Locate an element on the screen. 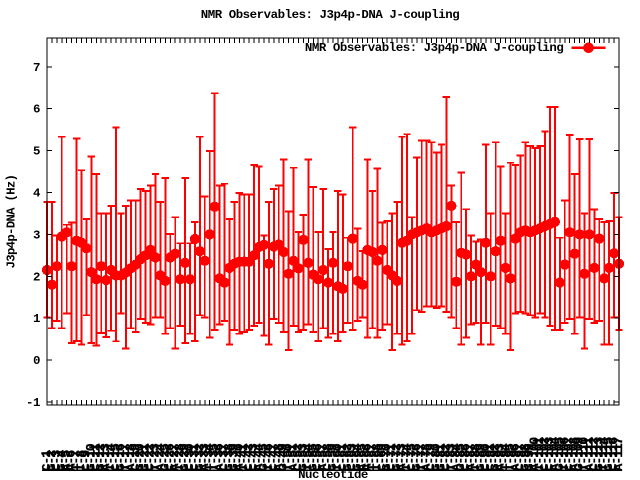  svg-text: 19 is located at coordinates (135, 450).